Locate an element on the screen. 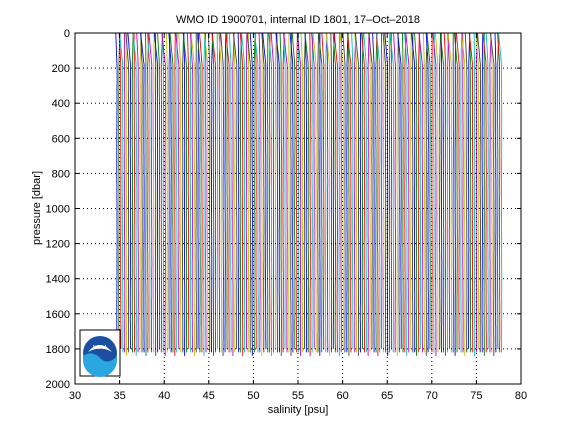 Image resolution: width=576 pixels, height=432 pixels. x-tick-label: 60 is located at coordinates (342, 396).